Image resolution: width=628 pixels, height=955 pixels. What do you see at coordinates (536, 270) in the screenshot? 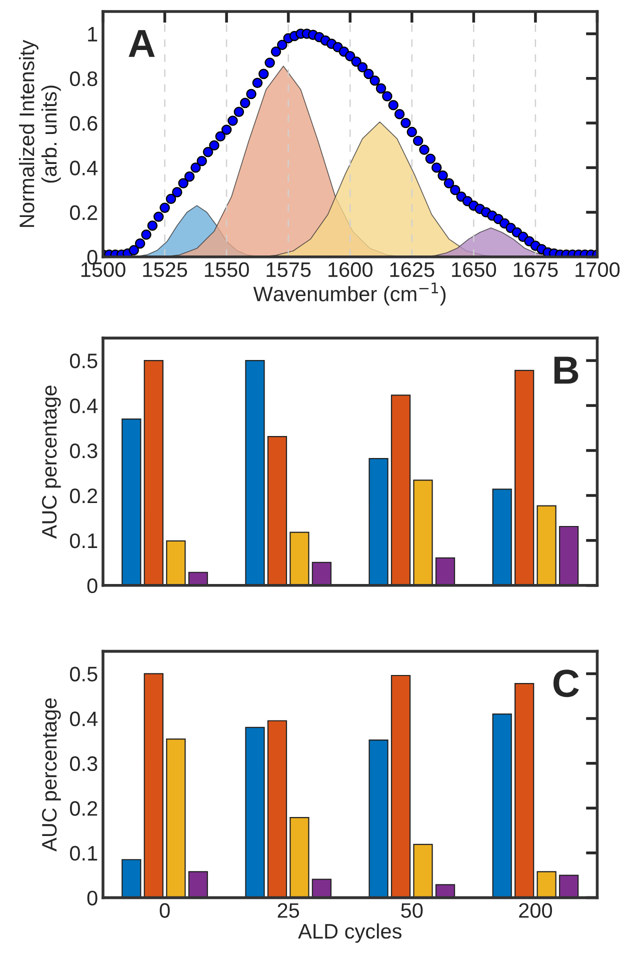
I see `x-tick-label: 1675` at bounding box center [536, 270].